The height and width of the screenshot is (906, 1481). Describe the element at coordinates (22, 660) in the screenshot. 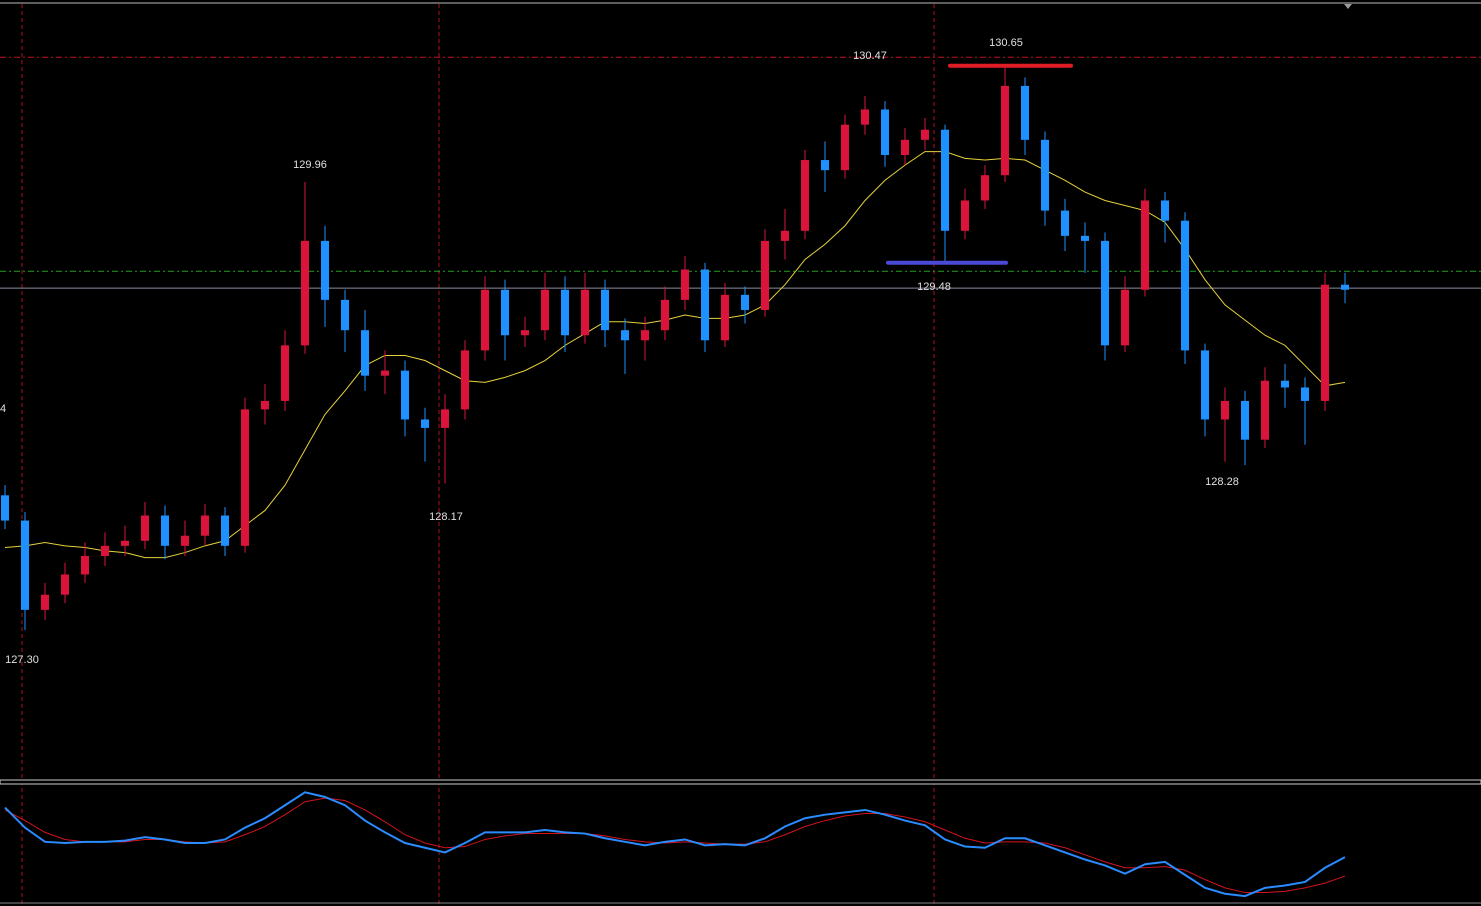

I see `price-label: 127.30` at that location.